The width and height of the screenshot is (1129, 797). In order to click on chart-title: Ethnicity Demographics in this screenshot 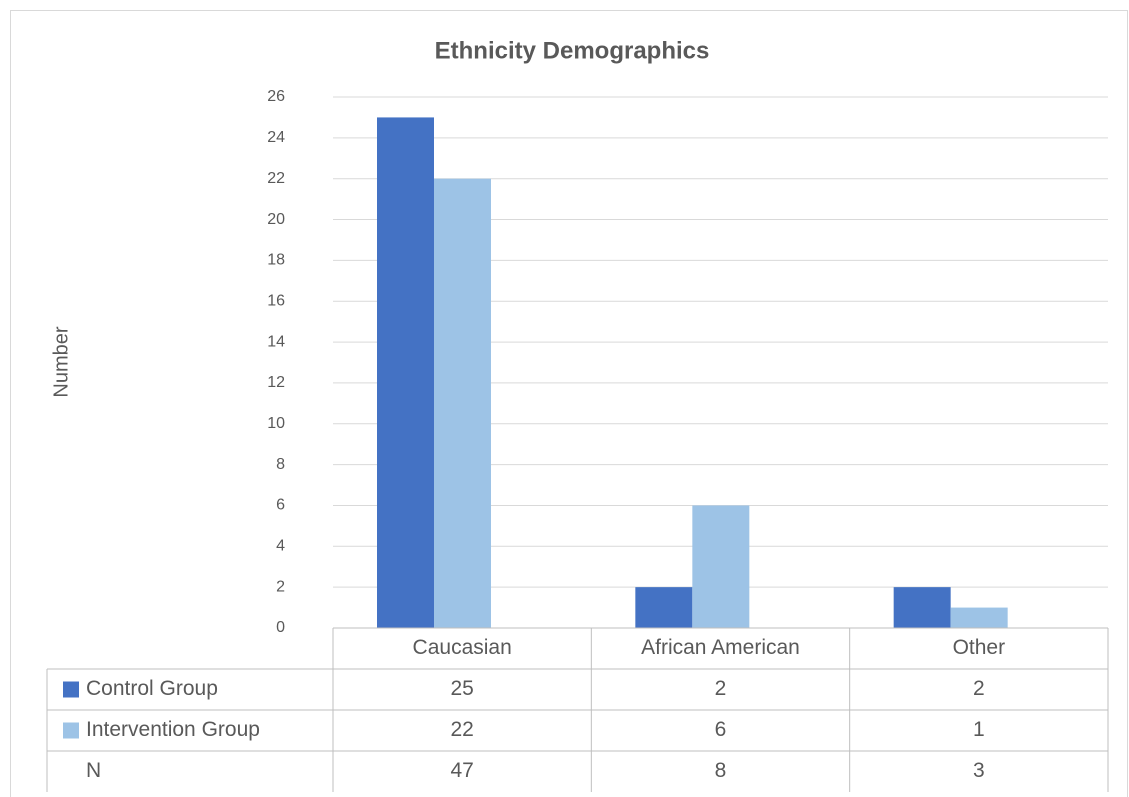, I will do `click(572, 50)`.